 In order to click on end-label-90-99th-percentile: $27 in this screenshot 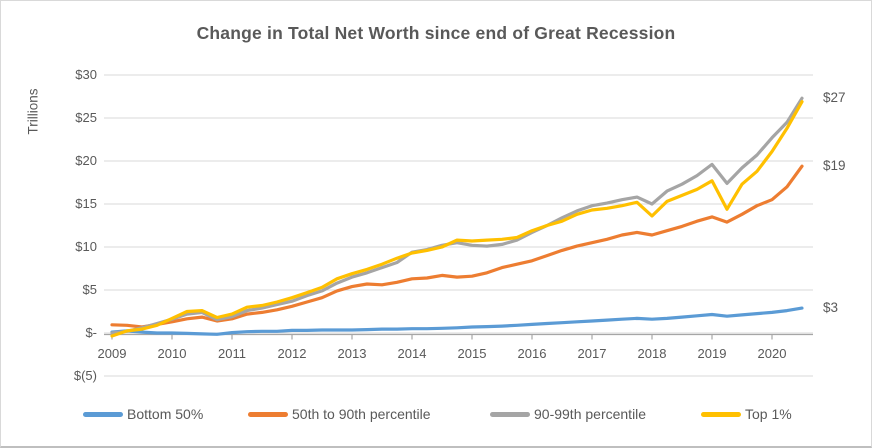, I will do `click(834, 98)`.